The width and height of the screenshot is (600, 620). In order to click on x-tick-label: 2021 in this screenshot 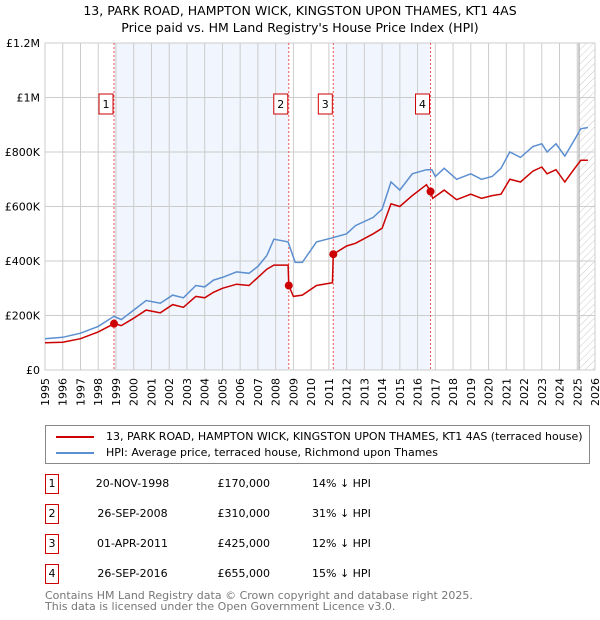, I will do `click(506, 392)`.